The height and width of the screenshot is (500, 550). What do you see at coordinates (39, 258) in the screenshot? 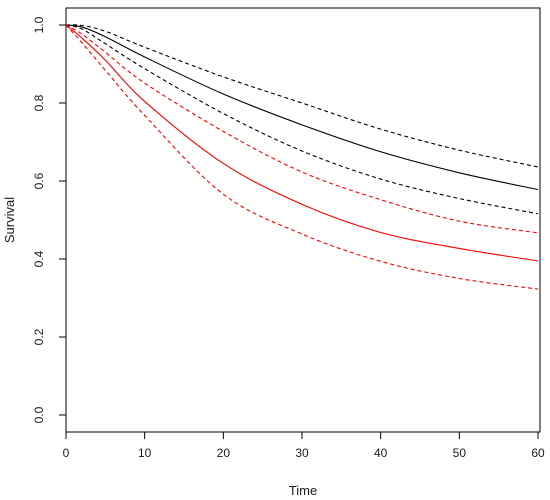
I see `y-tick-label: 0.4` at bounding box center [39, 258].